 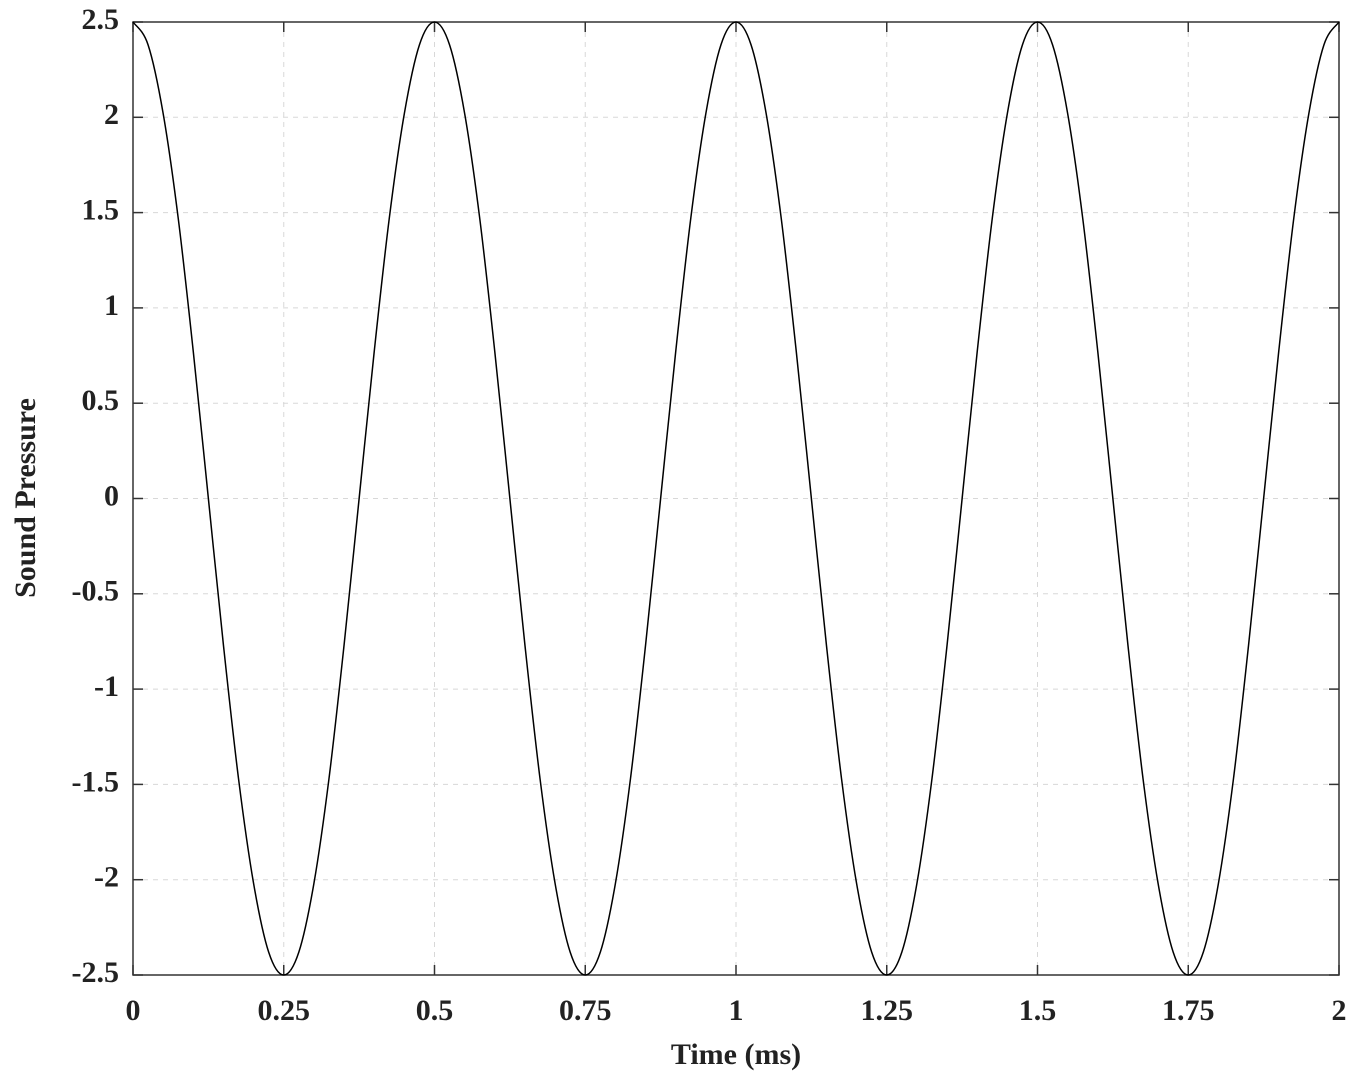 What do you see at coordinates (1339, 1010) in the screenshot?
I see `x-tick-label: 2` at bounding box center [1339, 1010].